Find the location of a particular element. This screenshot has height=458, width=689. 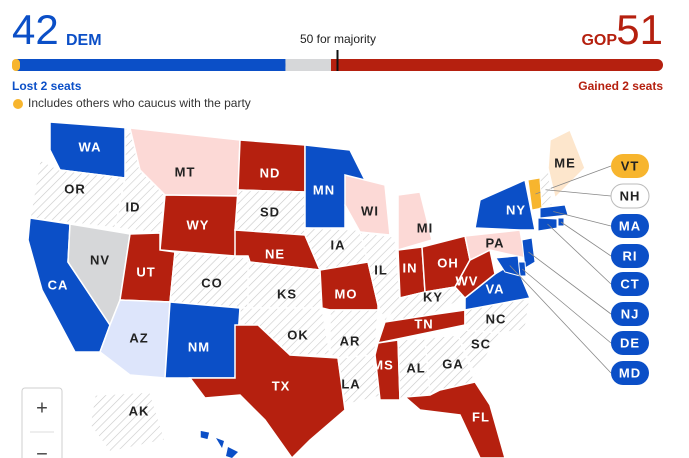

state-label: MT is located at coordinates (185, 171).